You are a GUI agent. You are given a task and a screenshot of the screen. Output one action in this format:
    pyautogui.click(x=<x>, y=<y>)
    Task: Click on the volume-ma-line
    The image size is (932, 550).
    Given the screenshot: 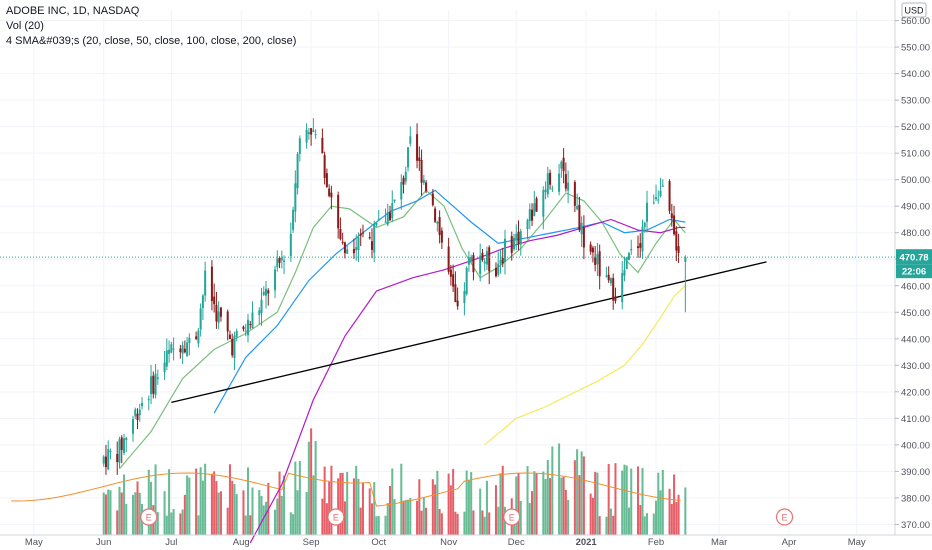 What is the action you would take?
    pyautogui.click(x=346, y=489)
    